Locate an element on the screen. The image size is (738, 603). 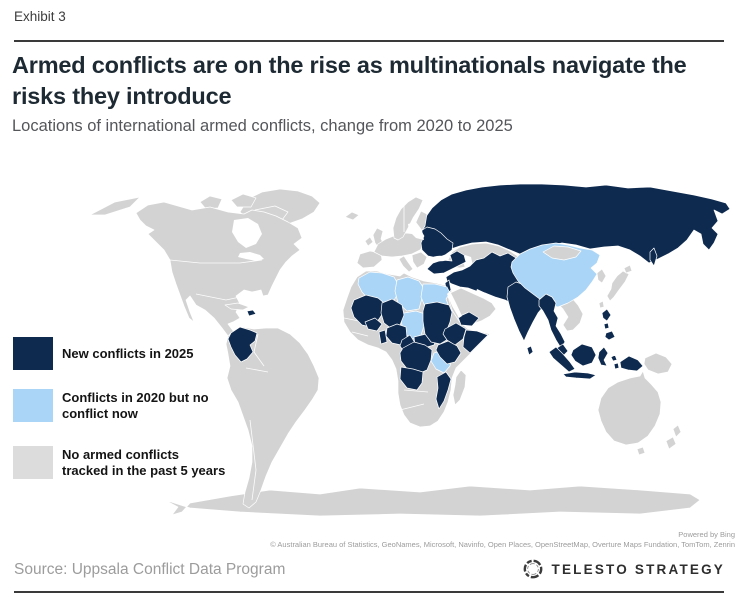
region-haiti is located at coordinates (251, 313).